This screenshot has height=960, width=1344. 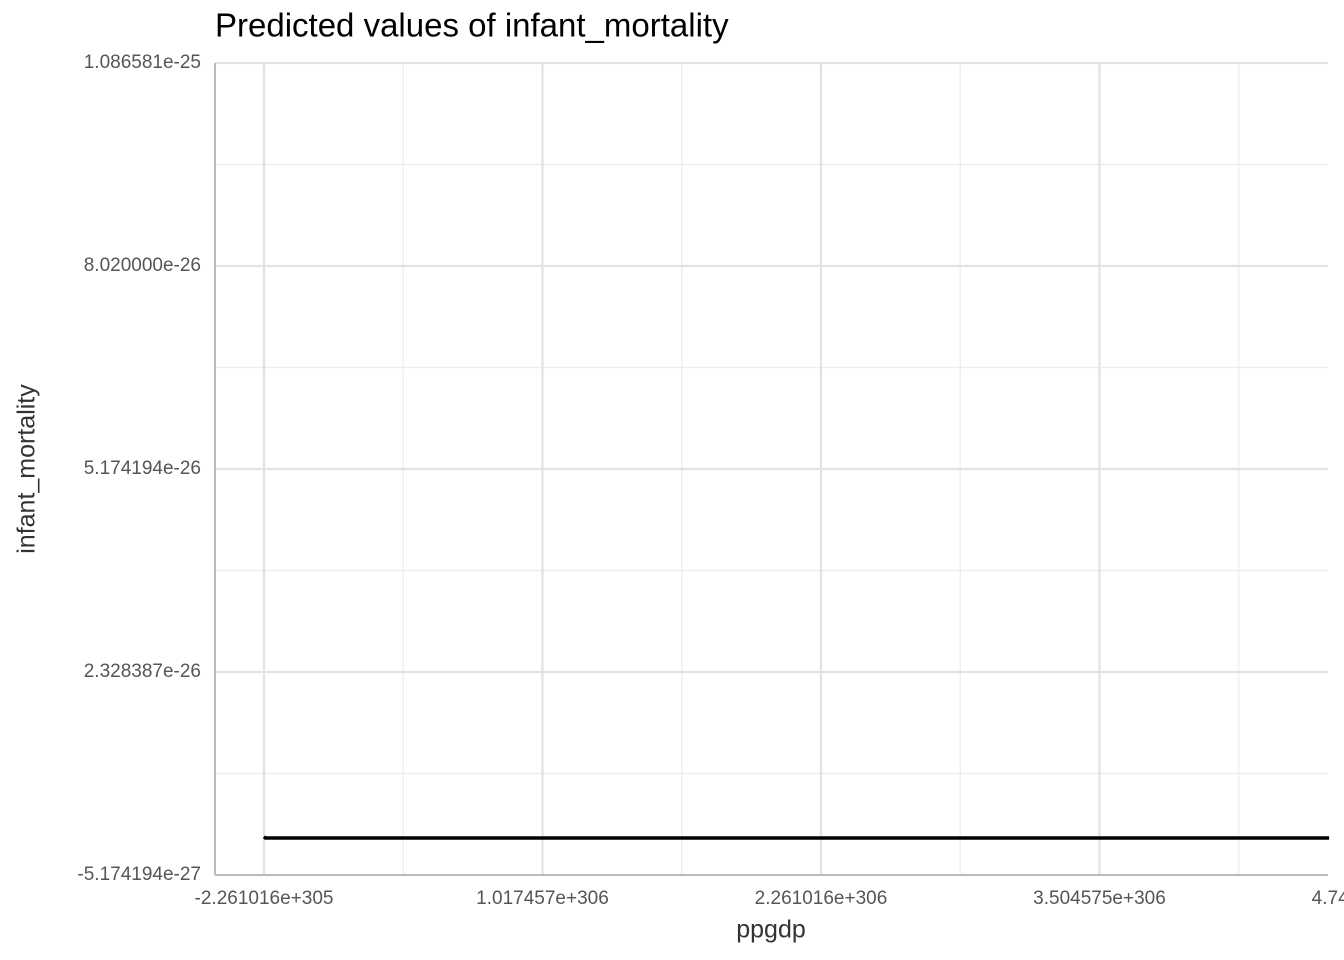 What do you see at coordinates (27, 469) in the screenshot?
I see `y-axis-label: infant_mortality` at bounding box center [27, 469].